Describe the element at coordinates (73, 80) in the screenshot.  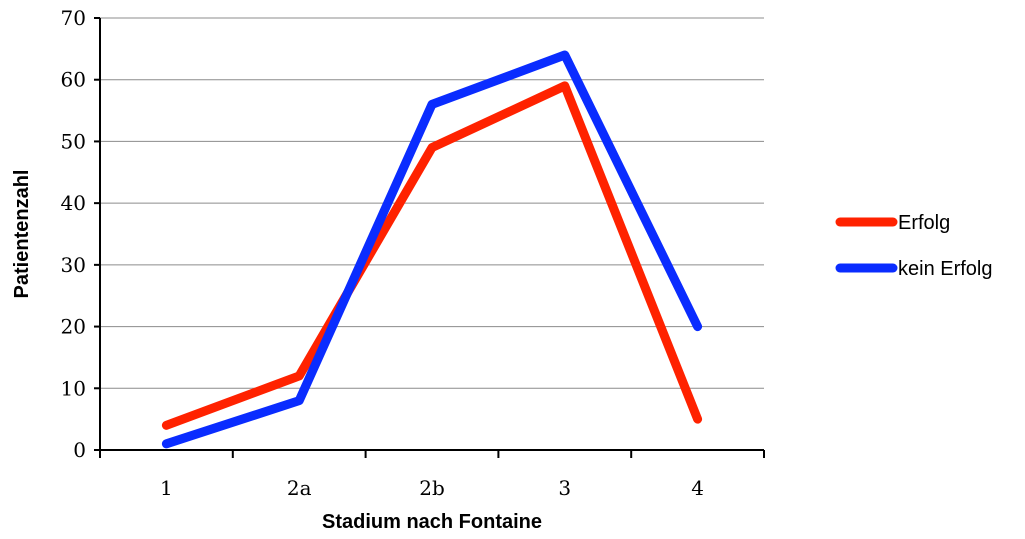
I see `y-tick-label: 60` at that location.